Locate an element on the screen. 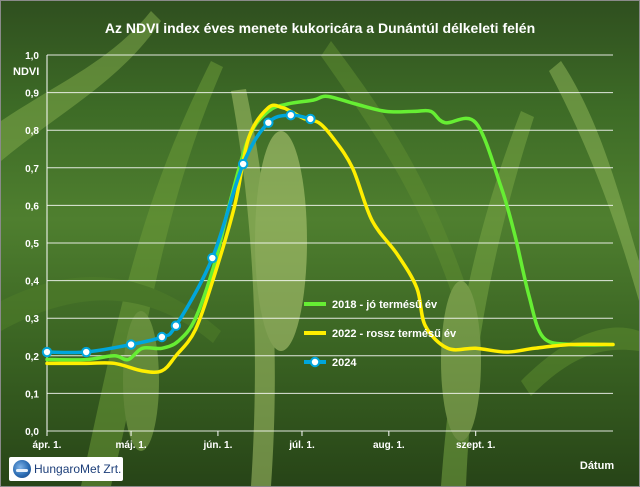  y-tick-label: 0,7 is located at coordinates (32, 169).